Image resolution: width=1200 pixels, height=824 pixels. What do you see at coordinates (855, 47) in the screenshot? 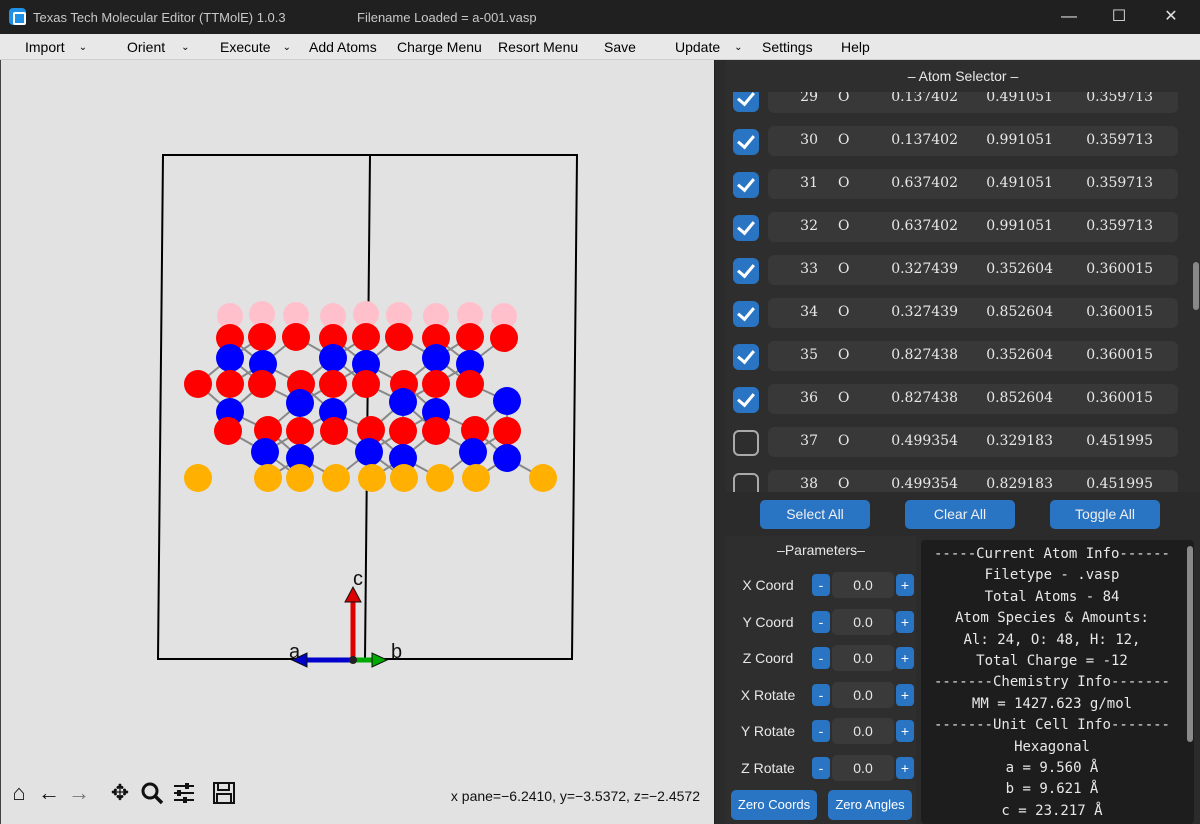
I see `menu-help: Help` at bounding box center [855, 47].